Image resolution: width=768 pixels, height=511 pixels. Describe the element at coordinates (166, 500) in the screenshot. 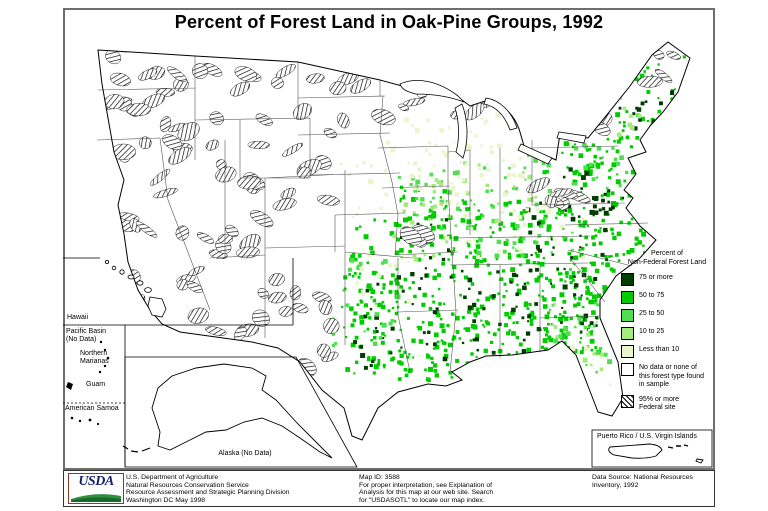

I see `agency-line: Washington DC May 1998` at that location.